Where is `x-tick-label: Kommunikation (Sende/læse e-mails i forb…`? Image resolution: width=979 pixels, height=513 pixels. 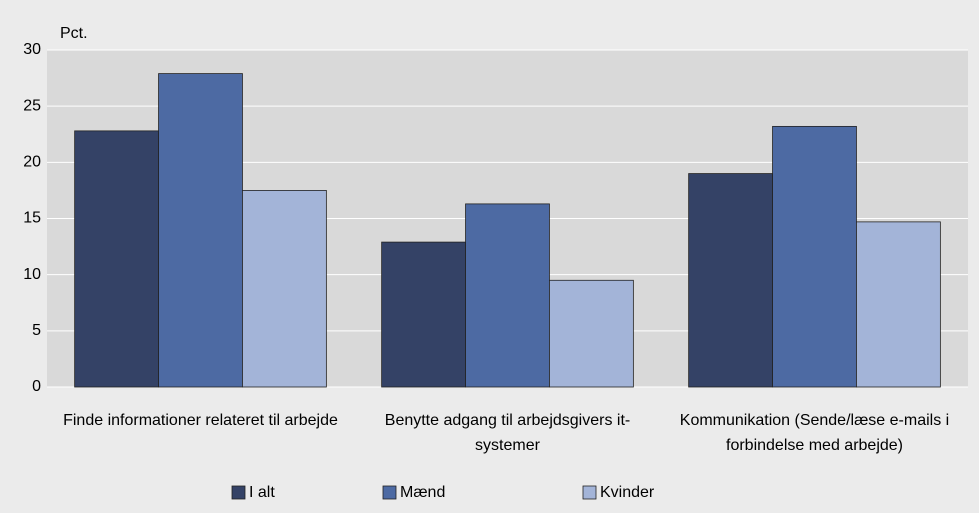 x-tick-label: Kommunikation (Sende/læse e-mails i forb… is located at coordinates (814, 433).